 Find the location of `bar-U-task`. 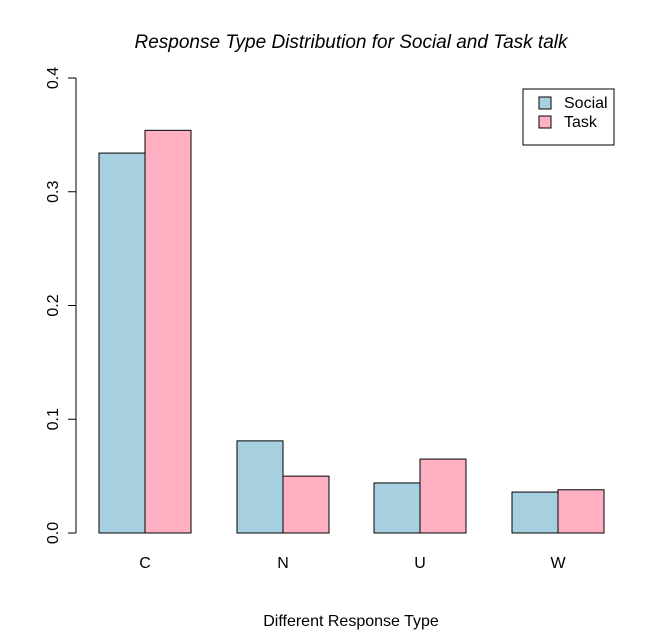

bar-U-task is located at coordinates (443, 496).